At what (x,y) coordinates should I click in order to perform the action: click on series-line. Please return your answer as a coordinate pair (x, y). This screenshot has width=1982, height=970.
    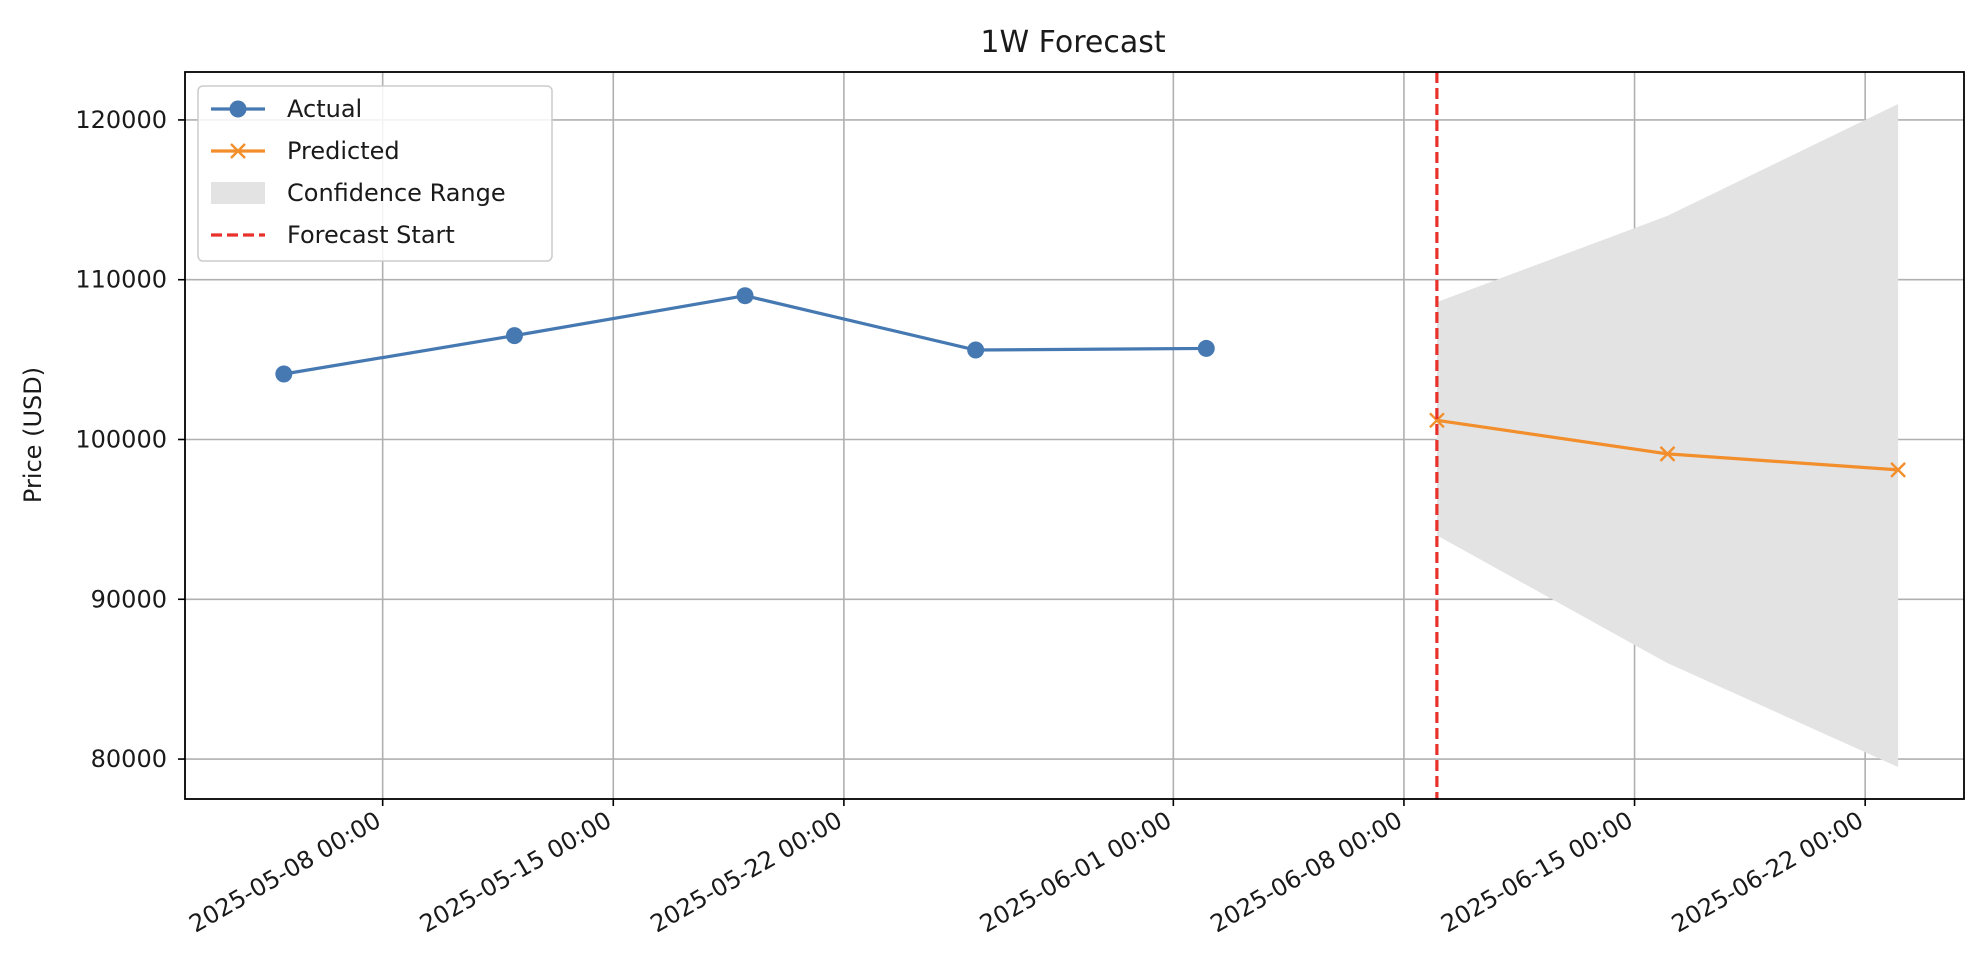
    Looking at the image, I should click on (745, 335).